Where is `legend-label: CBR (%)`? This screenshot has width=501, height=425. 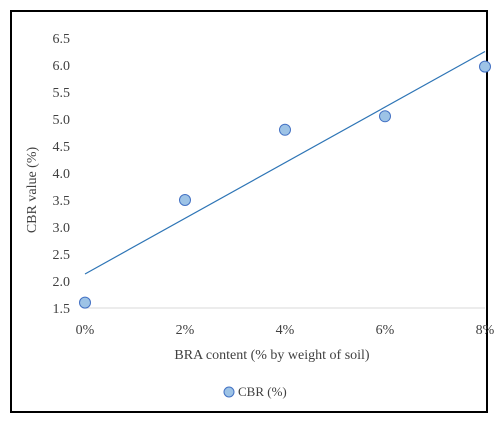 legend-label: CBR (%) is located at coordinates (262, 391).